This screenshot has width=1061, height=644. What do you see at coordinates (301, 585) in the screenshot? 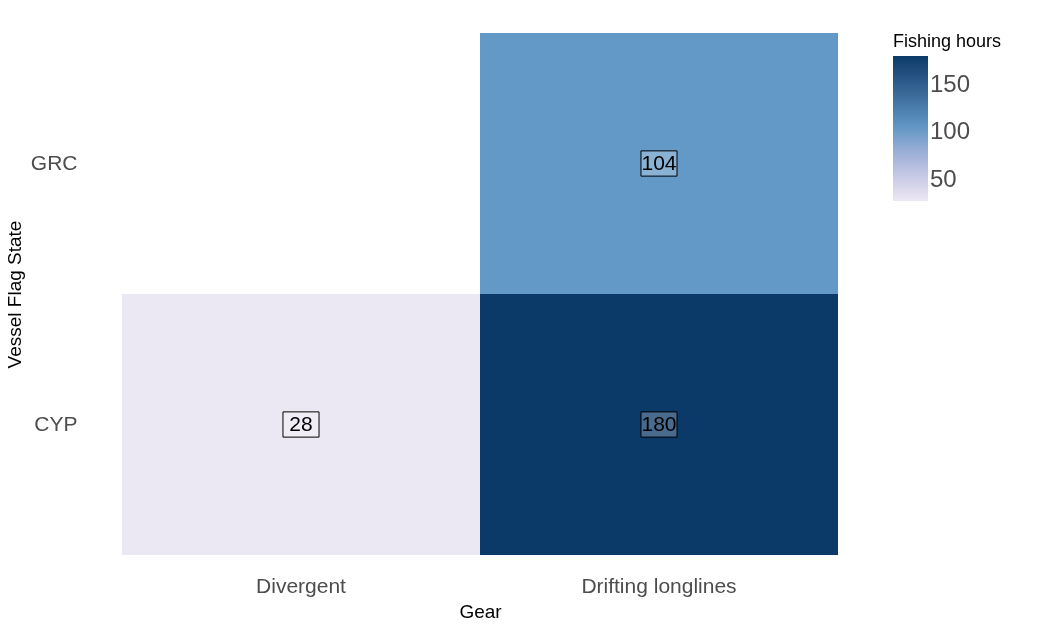
I see `x-tick-label: Divergent` at bounding box center [301, 585].